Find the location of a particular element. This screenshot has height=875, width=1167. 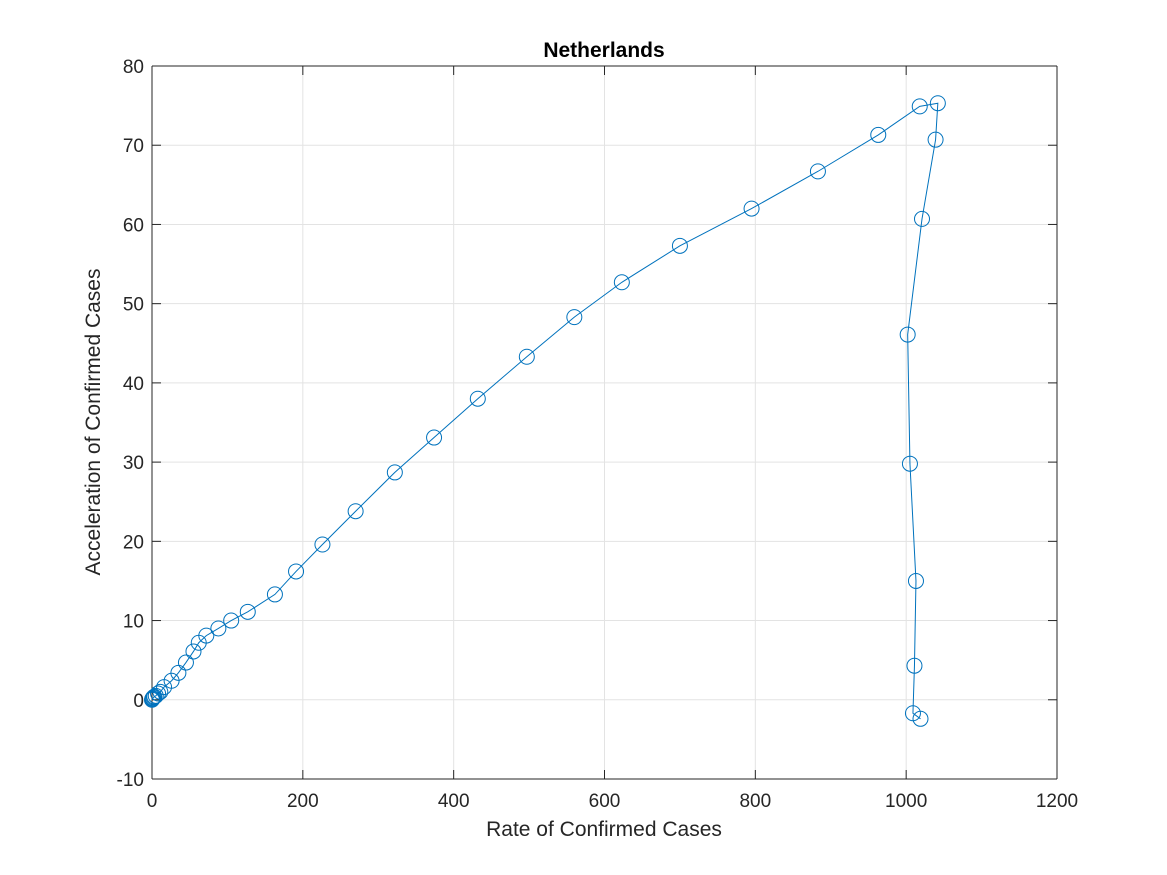

y-tick-label: 60 is located at coordinates (133, 225).